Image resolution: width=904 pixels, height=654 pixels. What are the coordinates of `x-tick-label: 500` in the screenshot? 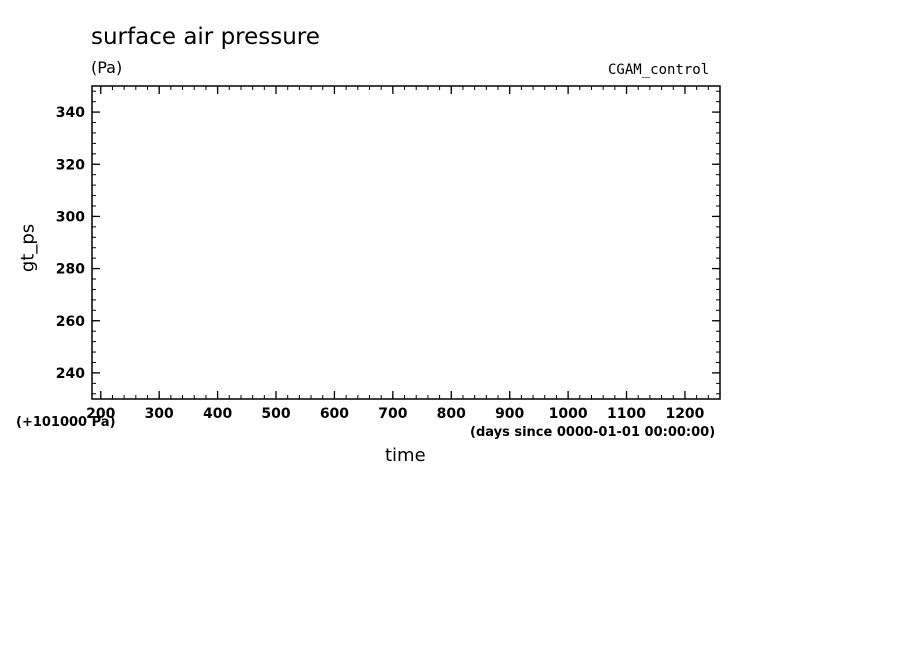 It's located at (275, 414).